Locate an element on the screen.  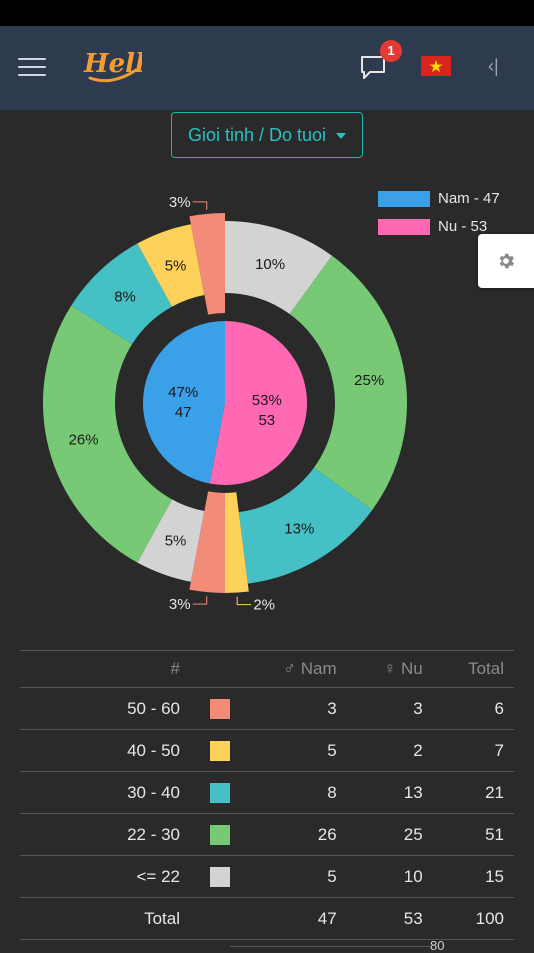
header-nam: ♂ Nam is located at coordinates (293, 669).